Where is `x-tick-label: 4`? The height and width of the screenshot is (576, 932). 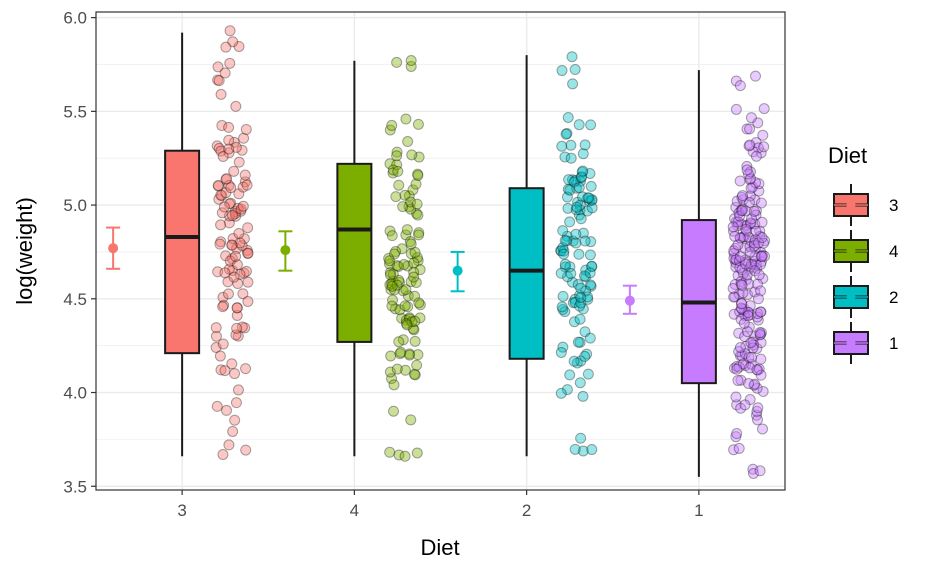
x-tick-label: 4 is located at coordinates (354, 510).